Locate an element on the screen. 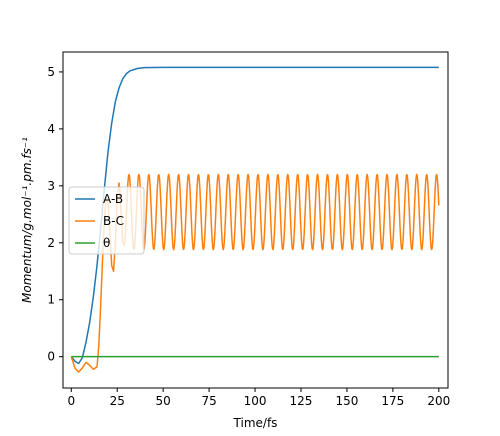 The height and width of the screenshot is (436, 500). x-tick-label: 100 is located at coordinates (255, 401).